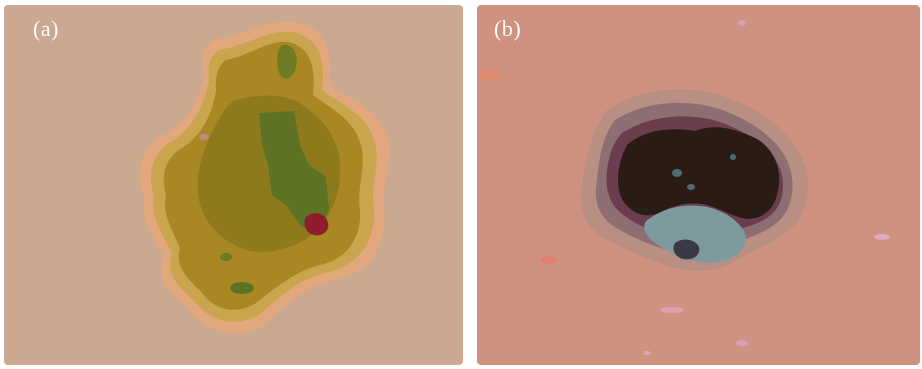  Describe the element at coordinates (508, 28) in the screenshot. I see `panel-b-label: (b)` at that location.